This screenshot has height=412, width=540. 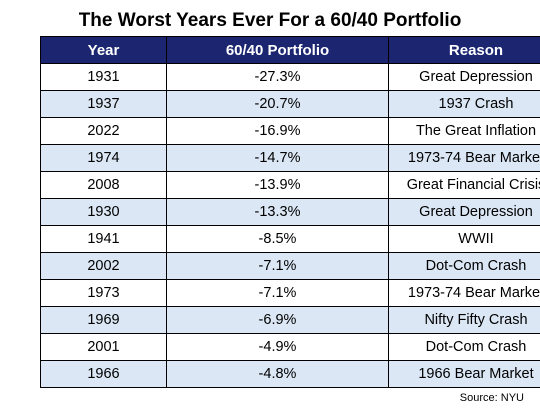 I want to click on table-header: Year 60/40 Portfolio Reason, so click(x=290, y=50).